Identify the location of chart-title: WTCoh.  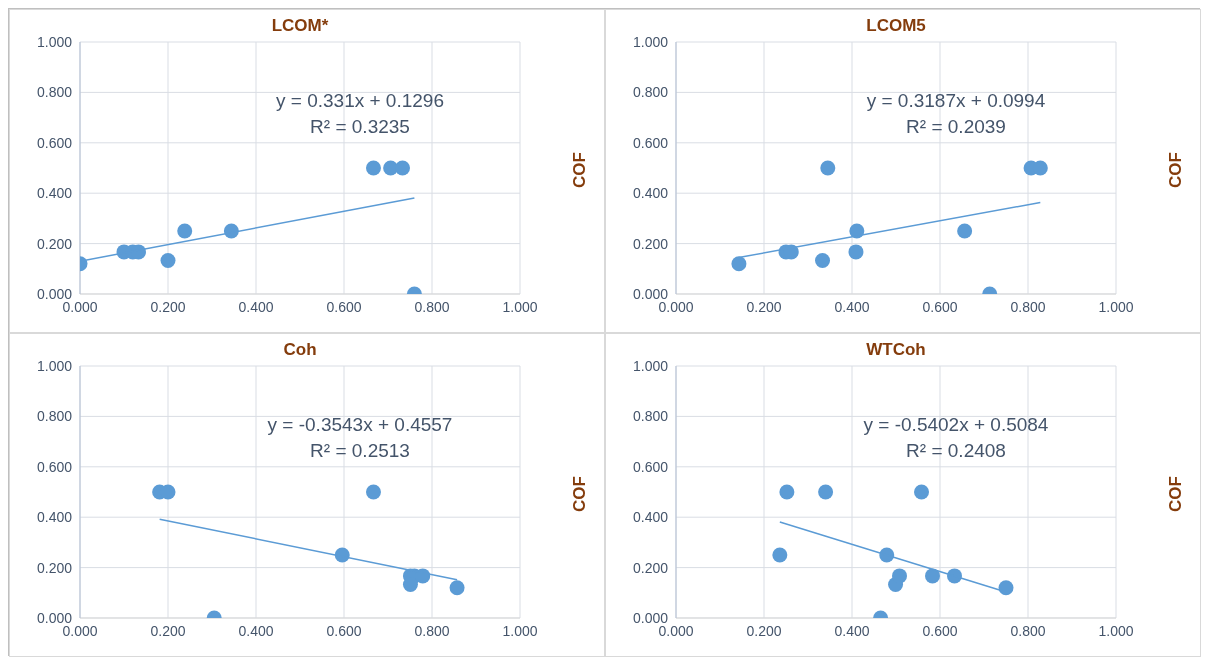
(896, 349).